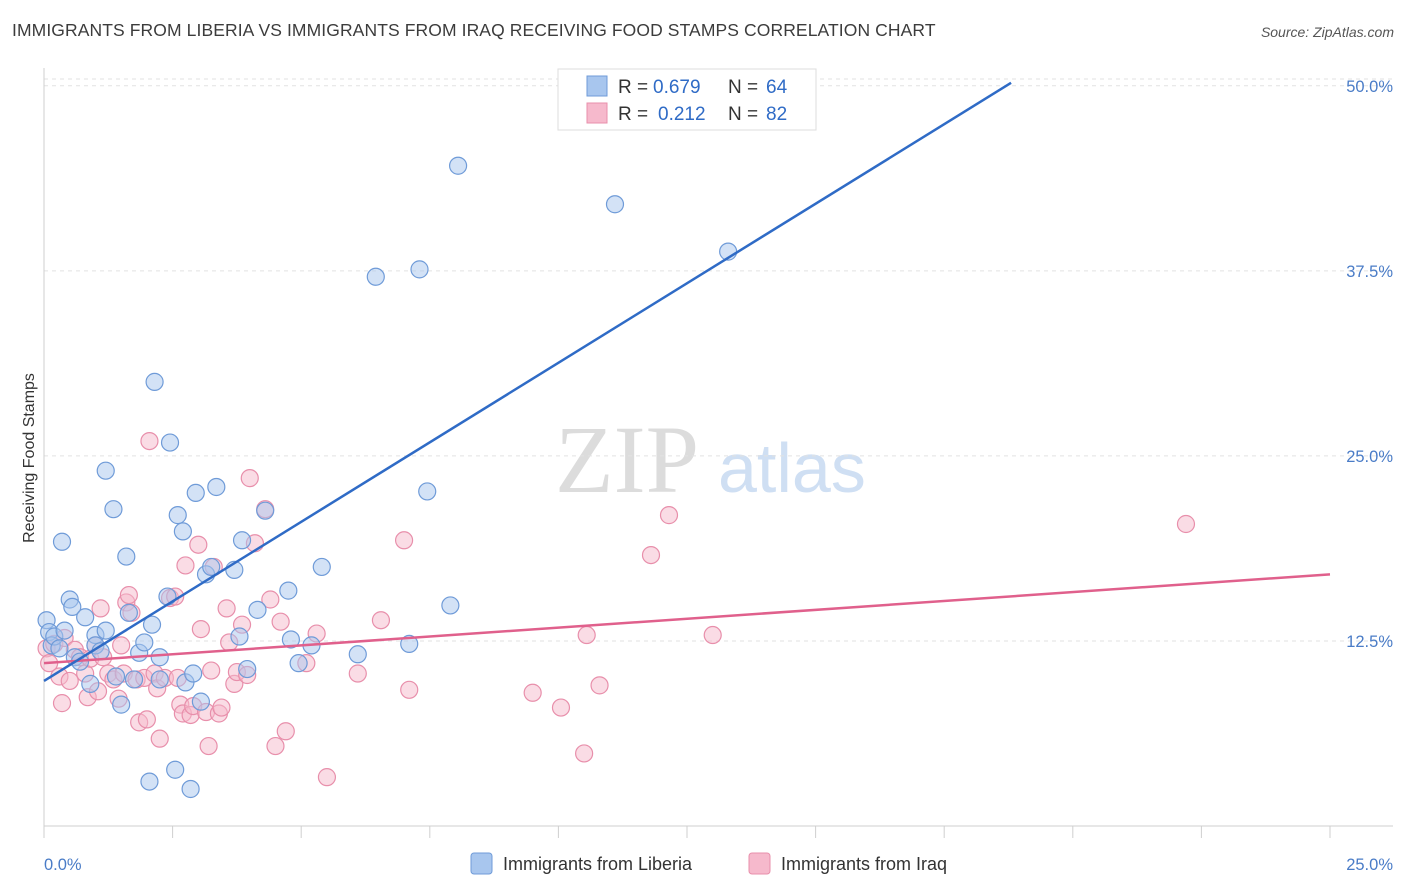 This screenshot has height=892, width=1406. I want to click on x-tick-label-max: 25.0%, so click(1369, 865).